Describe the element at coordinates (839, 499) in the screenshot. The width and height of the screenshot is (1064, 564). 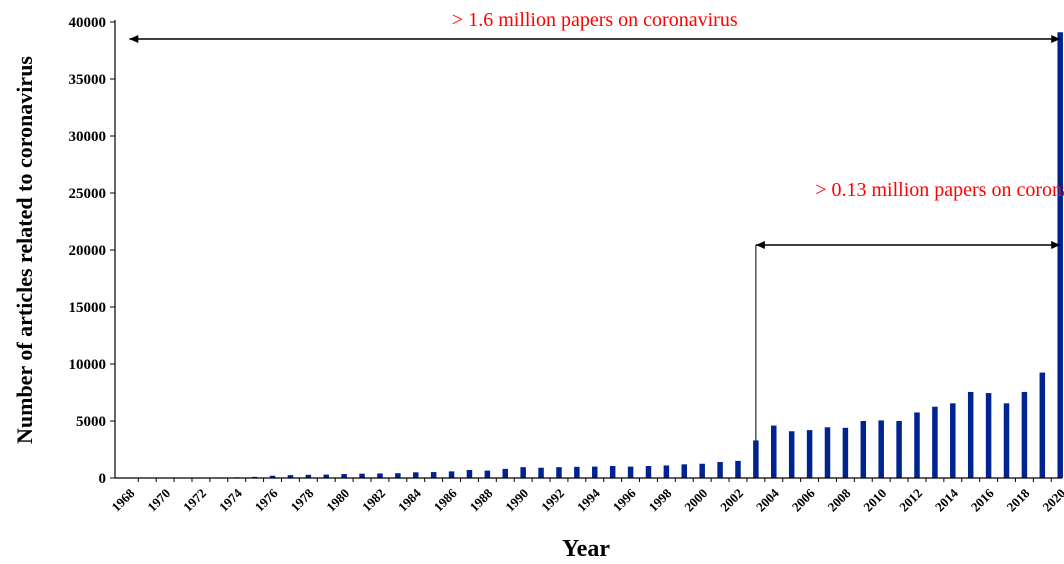
I see `x-tick-label: 2008` at that location.